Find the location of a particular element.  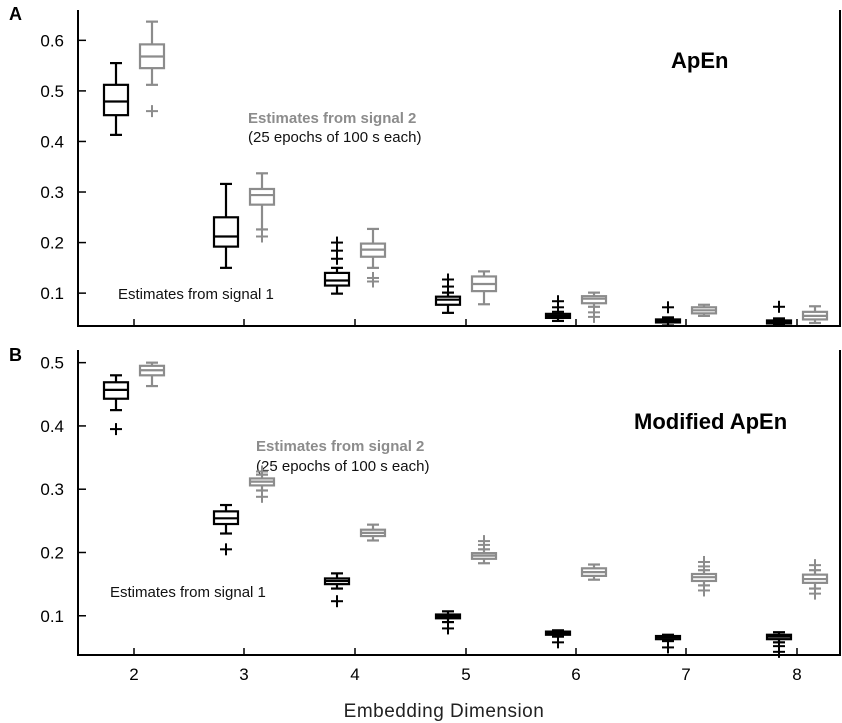

x-tick-label: 2 is located at coordinates (133, 674).